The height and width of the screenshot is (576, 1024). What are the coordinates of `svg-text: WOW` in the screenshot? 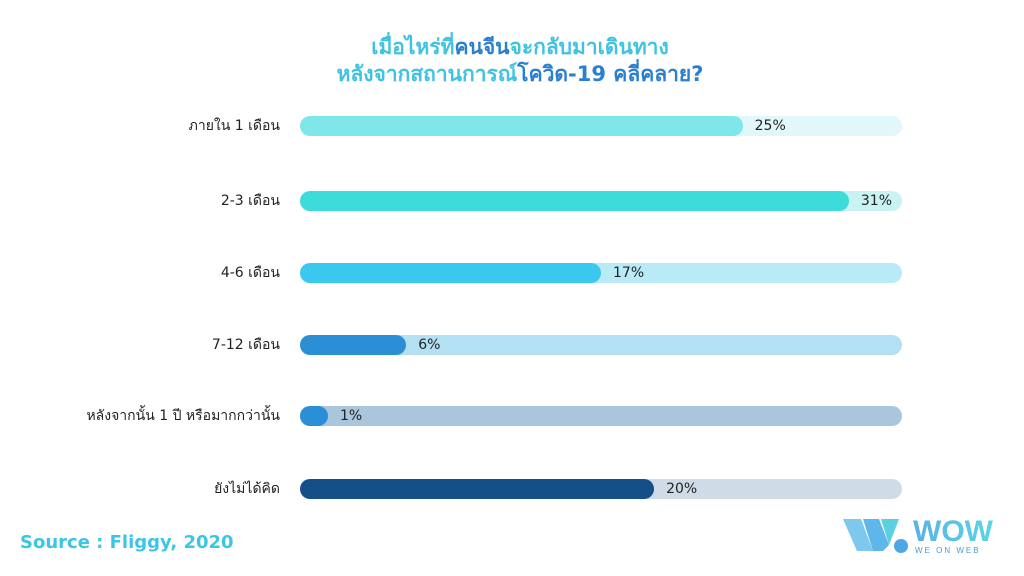 It's located at (953, 531).